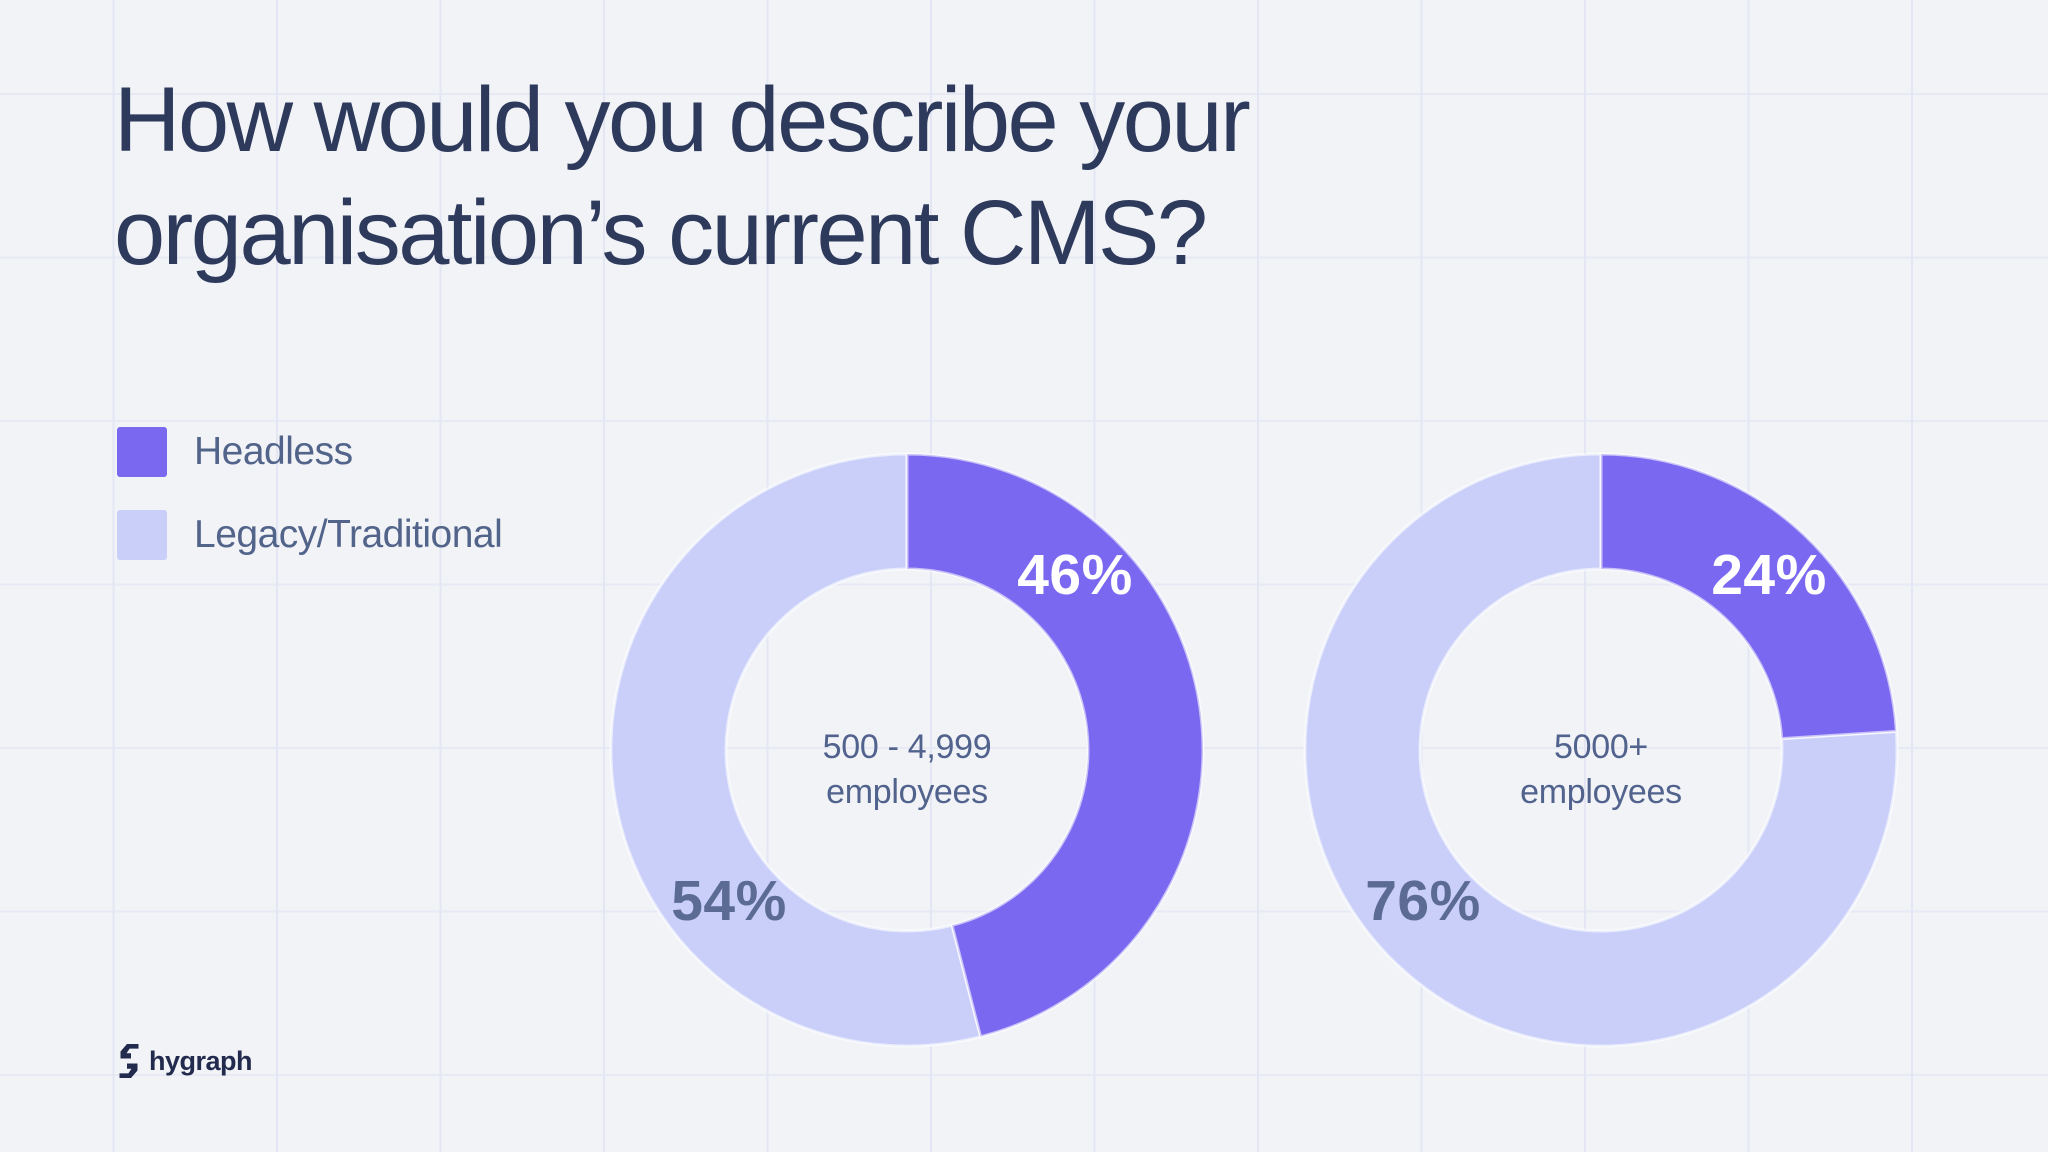  I want to click on legend: Headless Legacy/Traditional, so click(310, 493).